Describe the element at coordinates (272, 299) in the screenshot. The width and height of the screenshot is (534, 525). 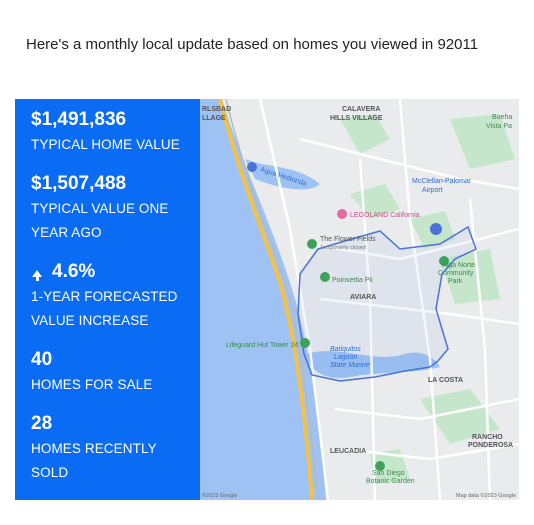
I see `rail-line` at that location.